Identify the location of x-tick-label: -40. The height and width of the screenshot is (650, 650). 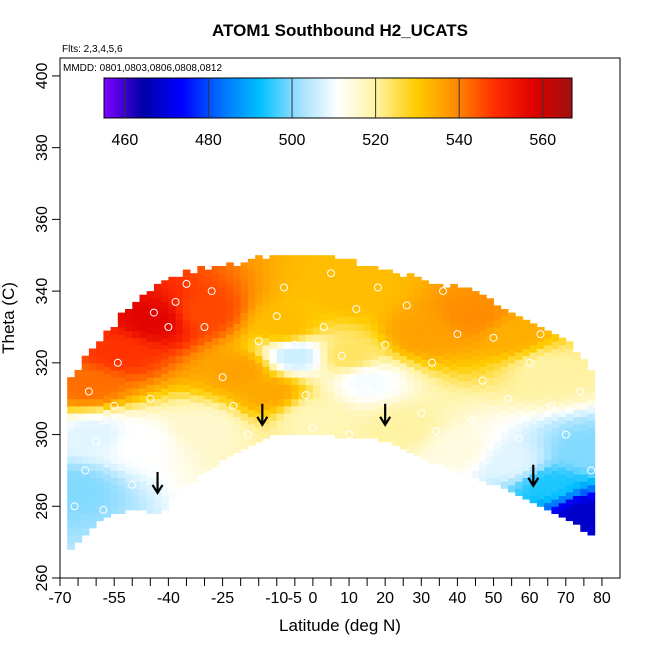
(168, 598).